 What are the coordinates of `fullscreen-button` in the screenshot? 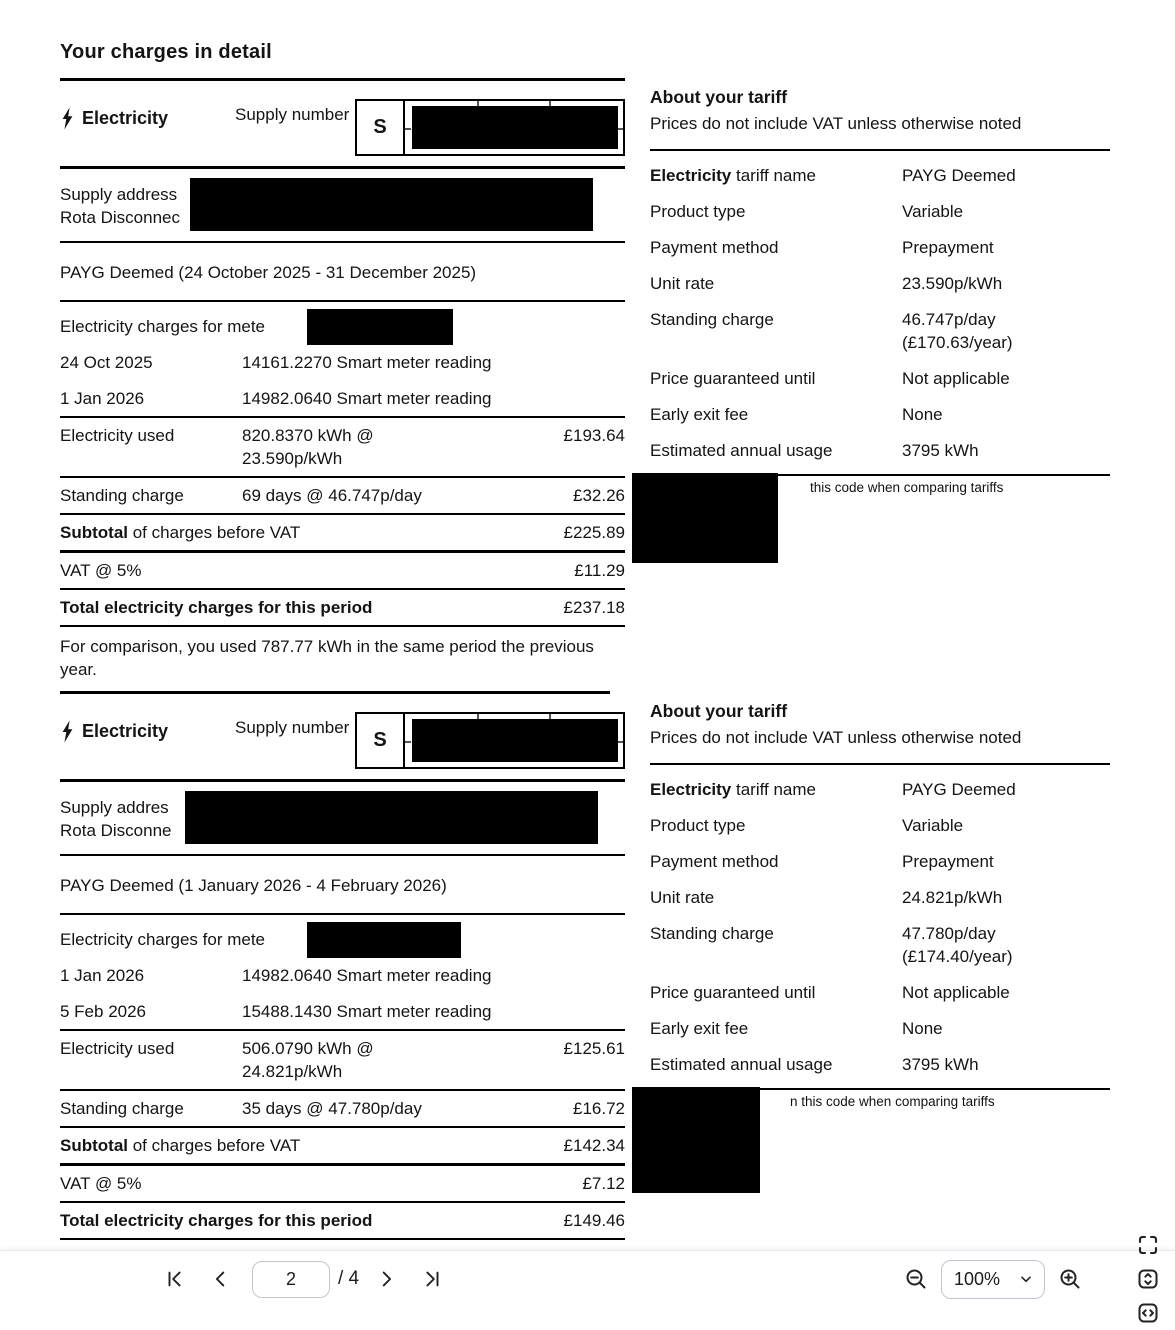 It's located at (1148, 1245).